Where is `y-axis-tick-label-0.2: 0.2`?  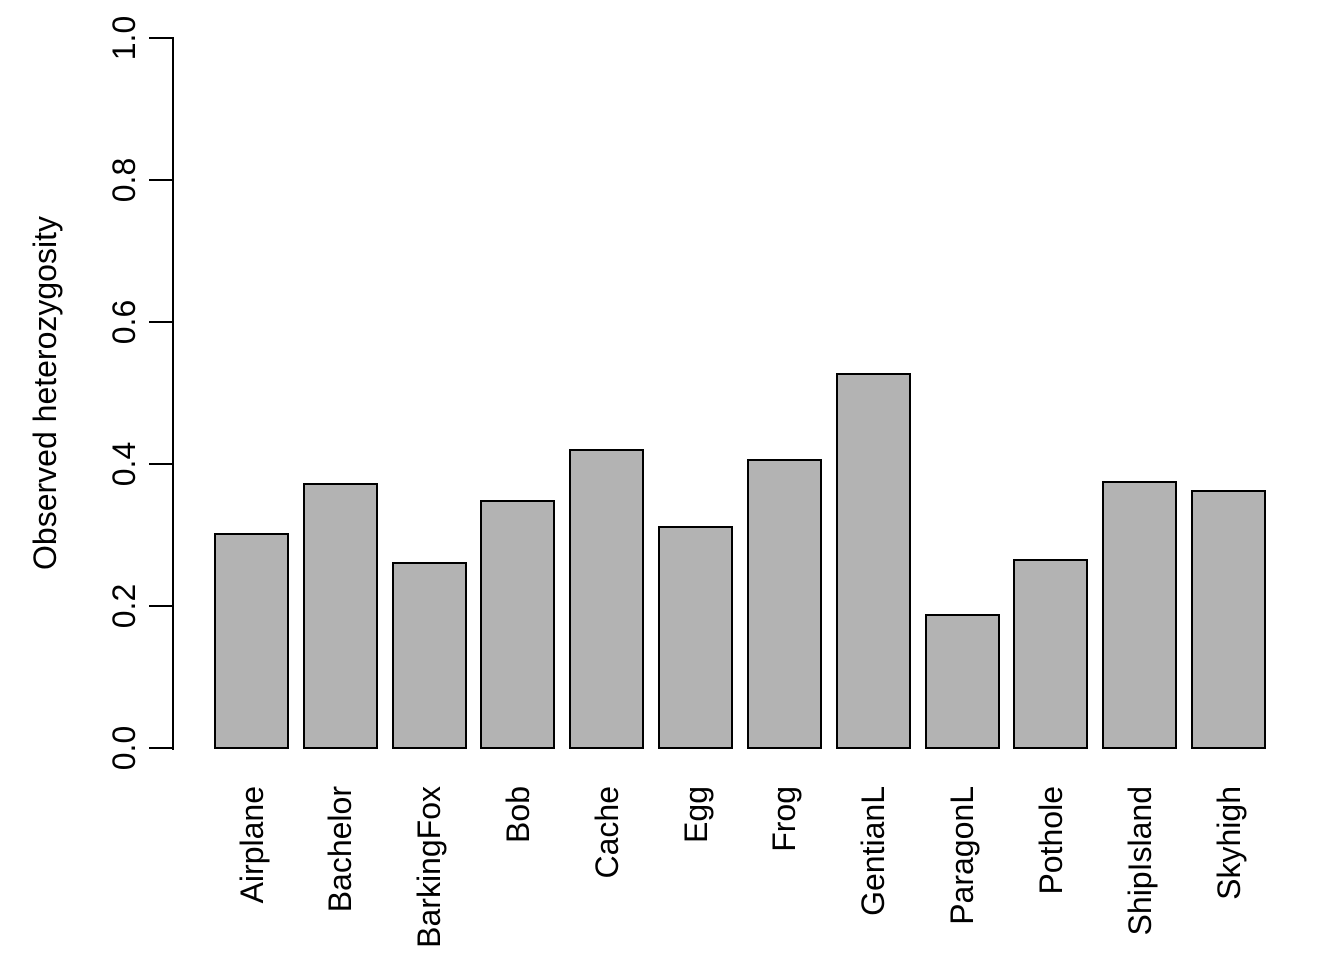 y-axis-tick-label-0.2: 0.2 is located at coordinates (124, 605).